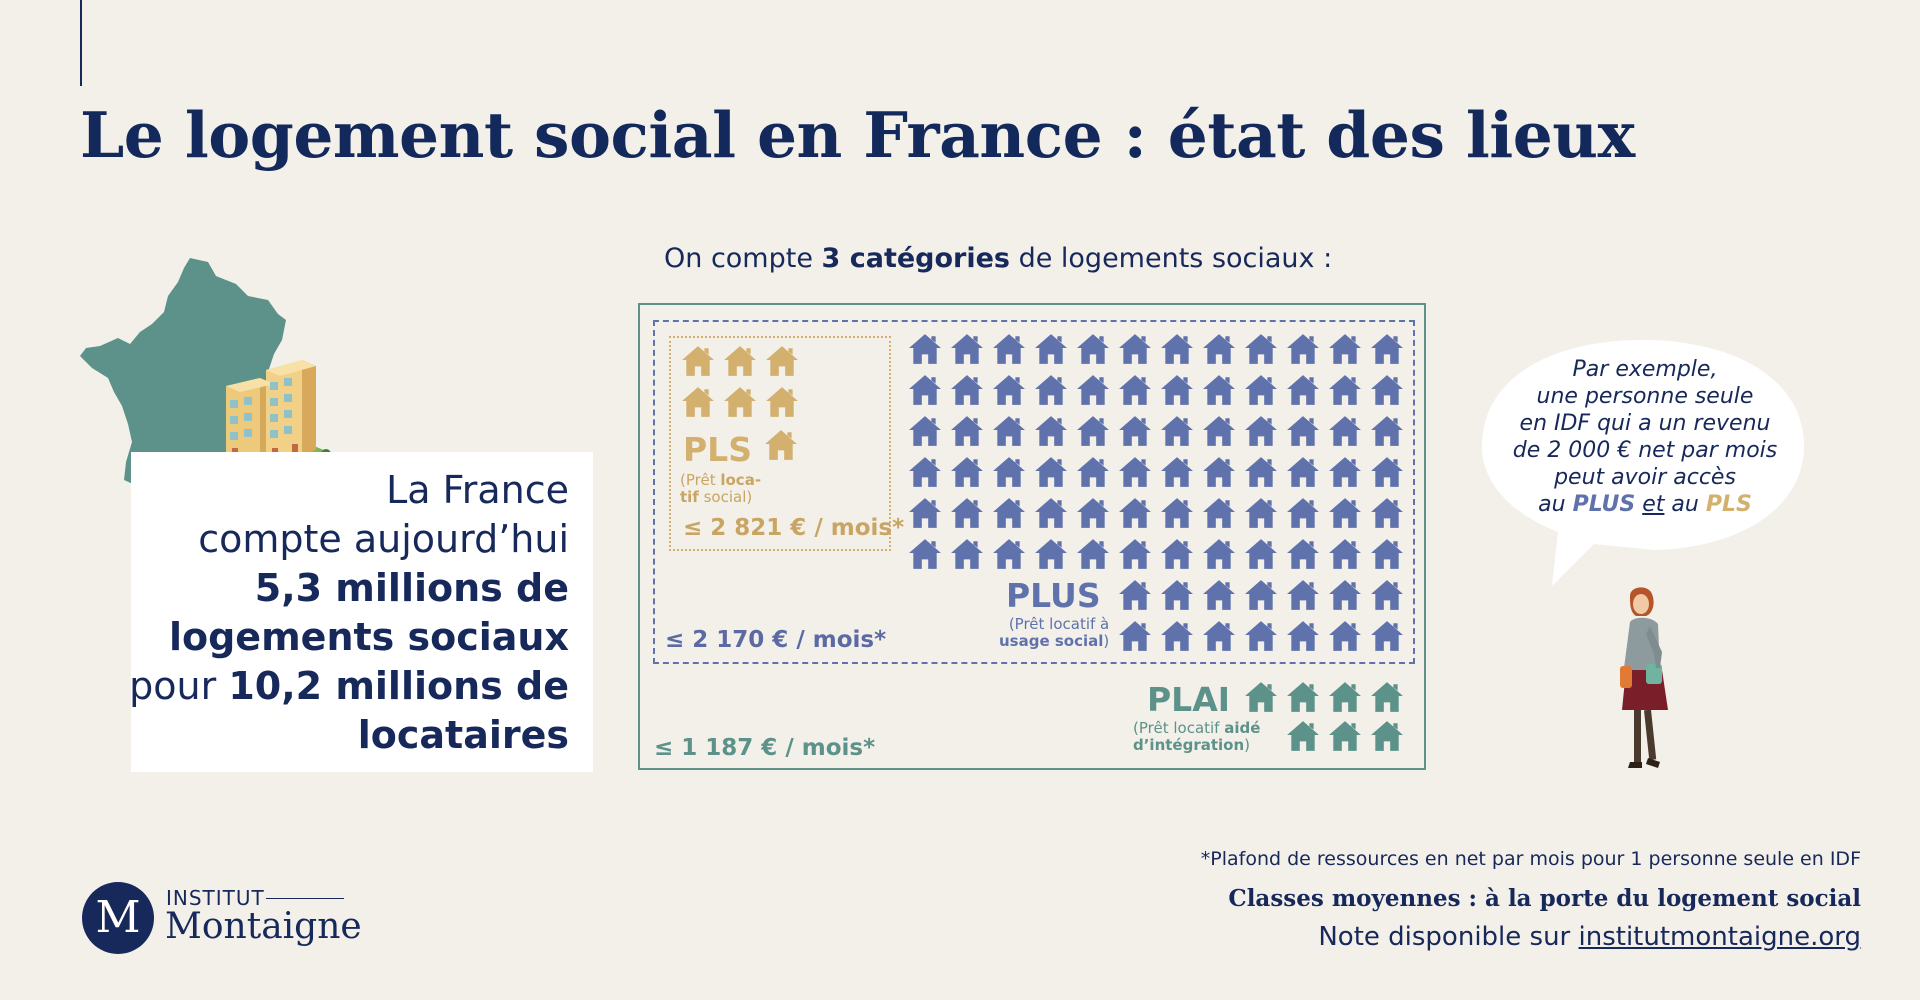  I want to click on pls-desc-bold: tif, so click(689, 497).